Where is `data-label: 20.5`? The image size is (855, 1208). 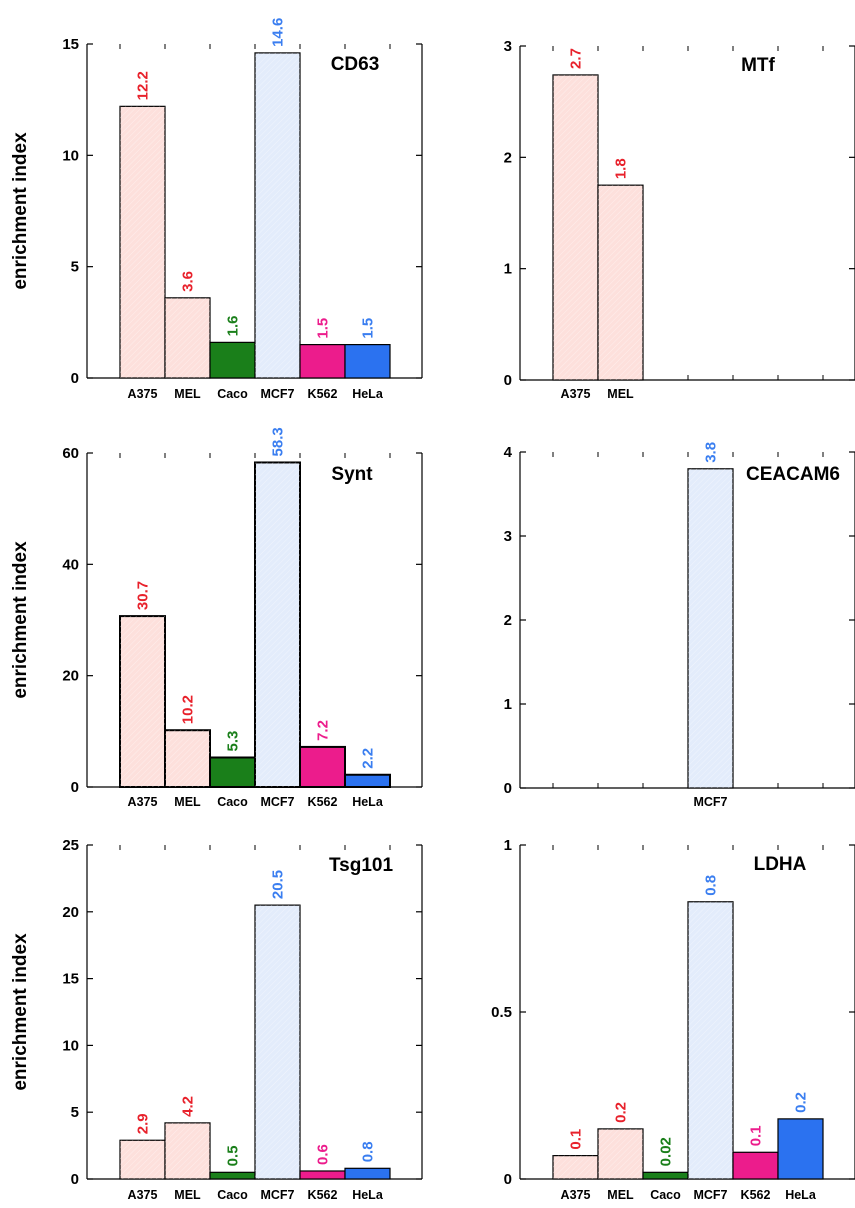
data-label: 20.5 is located at coordinates (278, 884).